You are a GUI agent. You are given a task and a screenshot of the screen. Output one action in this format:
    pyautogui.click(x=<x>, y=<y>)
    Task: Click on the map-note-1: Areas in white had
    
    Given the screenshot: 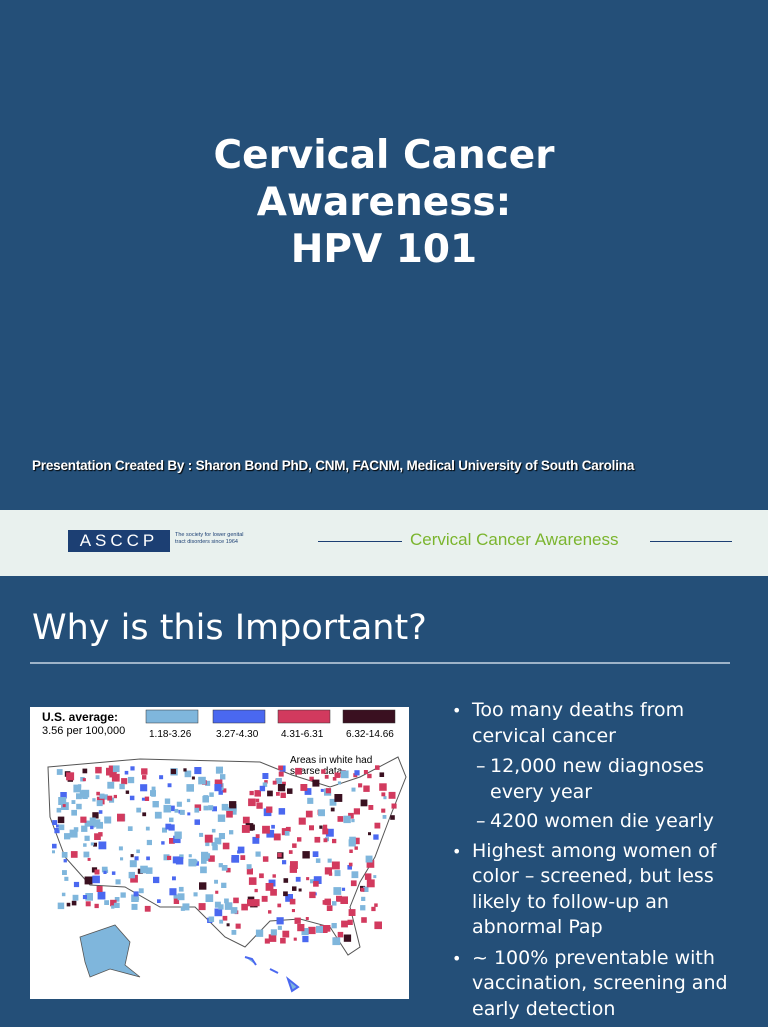 What is the action you would take?
    pyautogui.click(x=331, y=760)
    